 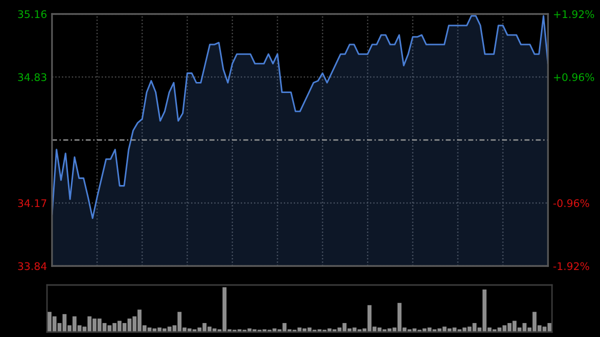 I want to click on y-tick-label: 35.16, so click(x=32, y=14).